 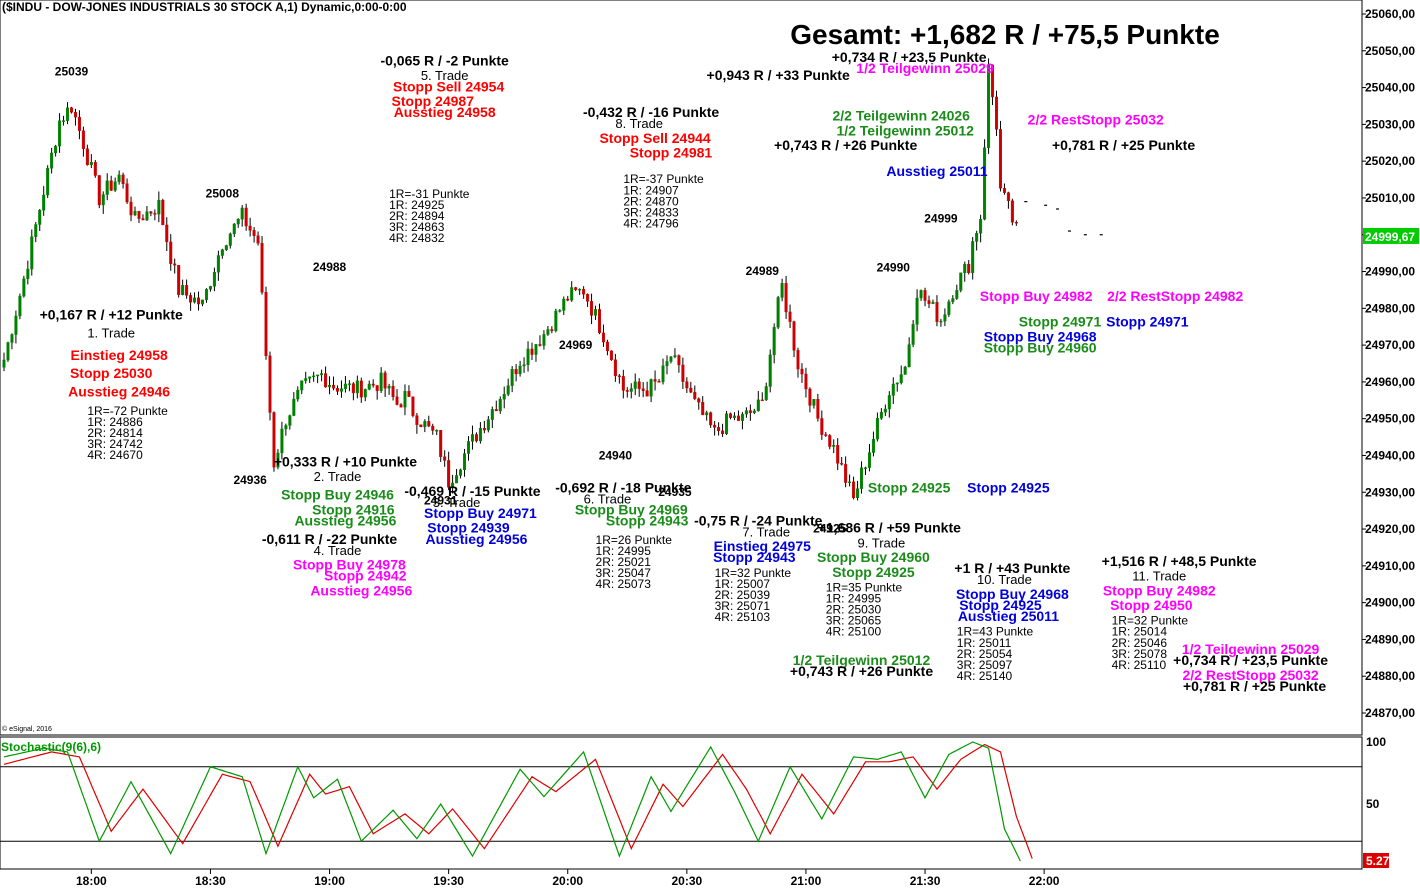 I want to click on stochastic-panel: Stochastic(9(6),6) 100 50 5.27, so click(x=695, y=802).